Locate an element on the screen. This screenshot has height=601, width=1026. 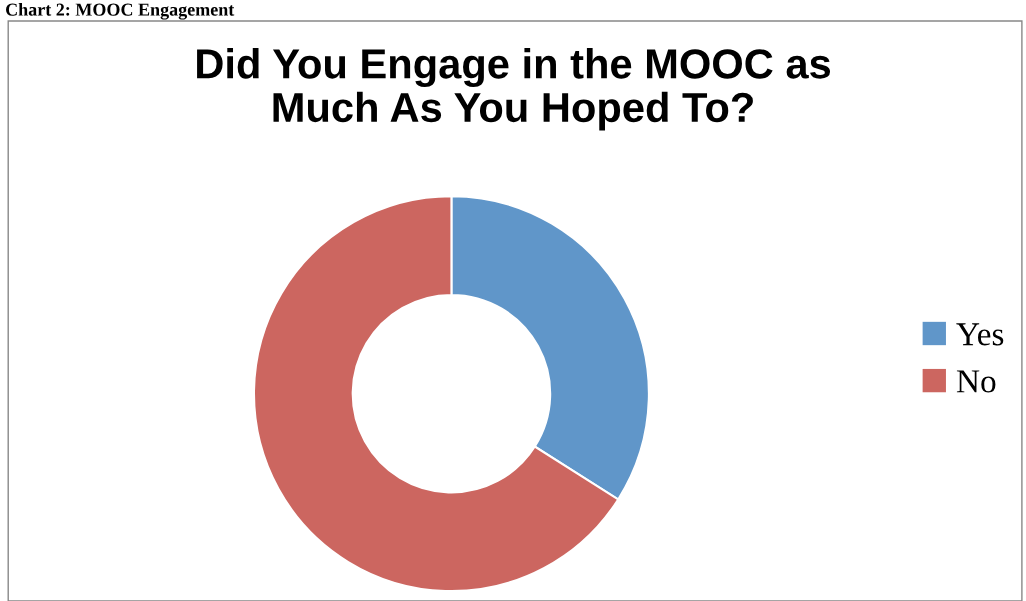
legend-label: No is located at coordinates (976, 381).